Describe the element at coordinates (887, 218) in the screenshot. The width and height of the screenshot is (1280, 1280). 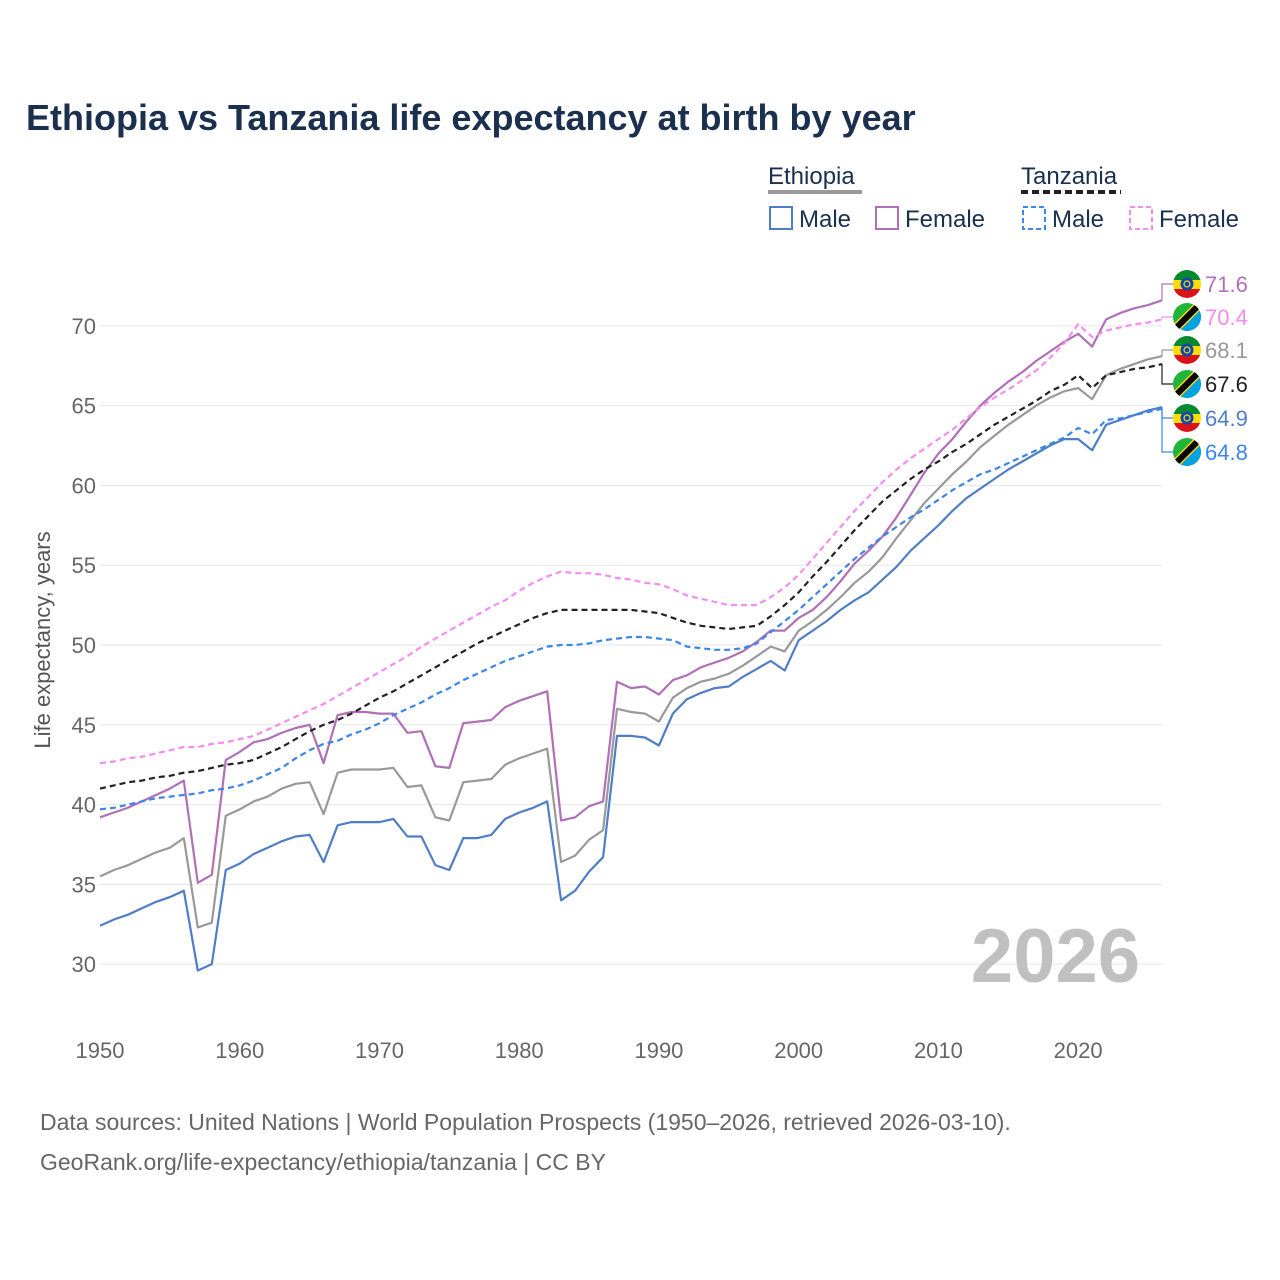
I see `legend-ethiopia-female-swatch` at that location.